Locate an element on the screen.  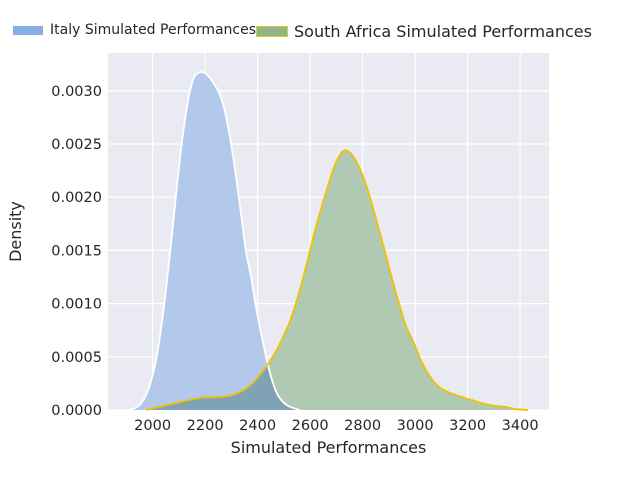
x-tick-label: 2800 is located at coordinates (362, 426).